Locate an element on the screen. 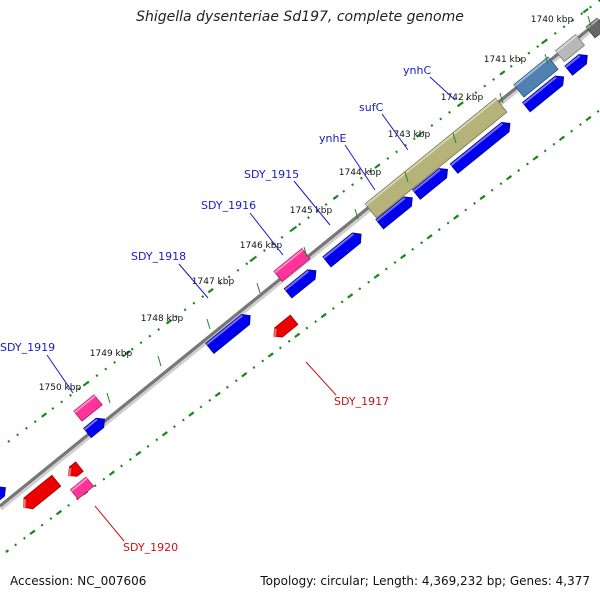 The height and width of the screenshot is (600, 600). feature-SDY_1915 is located at coordinates (292, 265).